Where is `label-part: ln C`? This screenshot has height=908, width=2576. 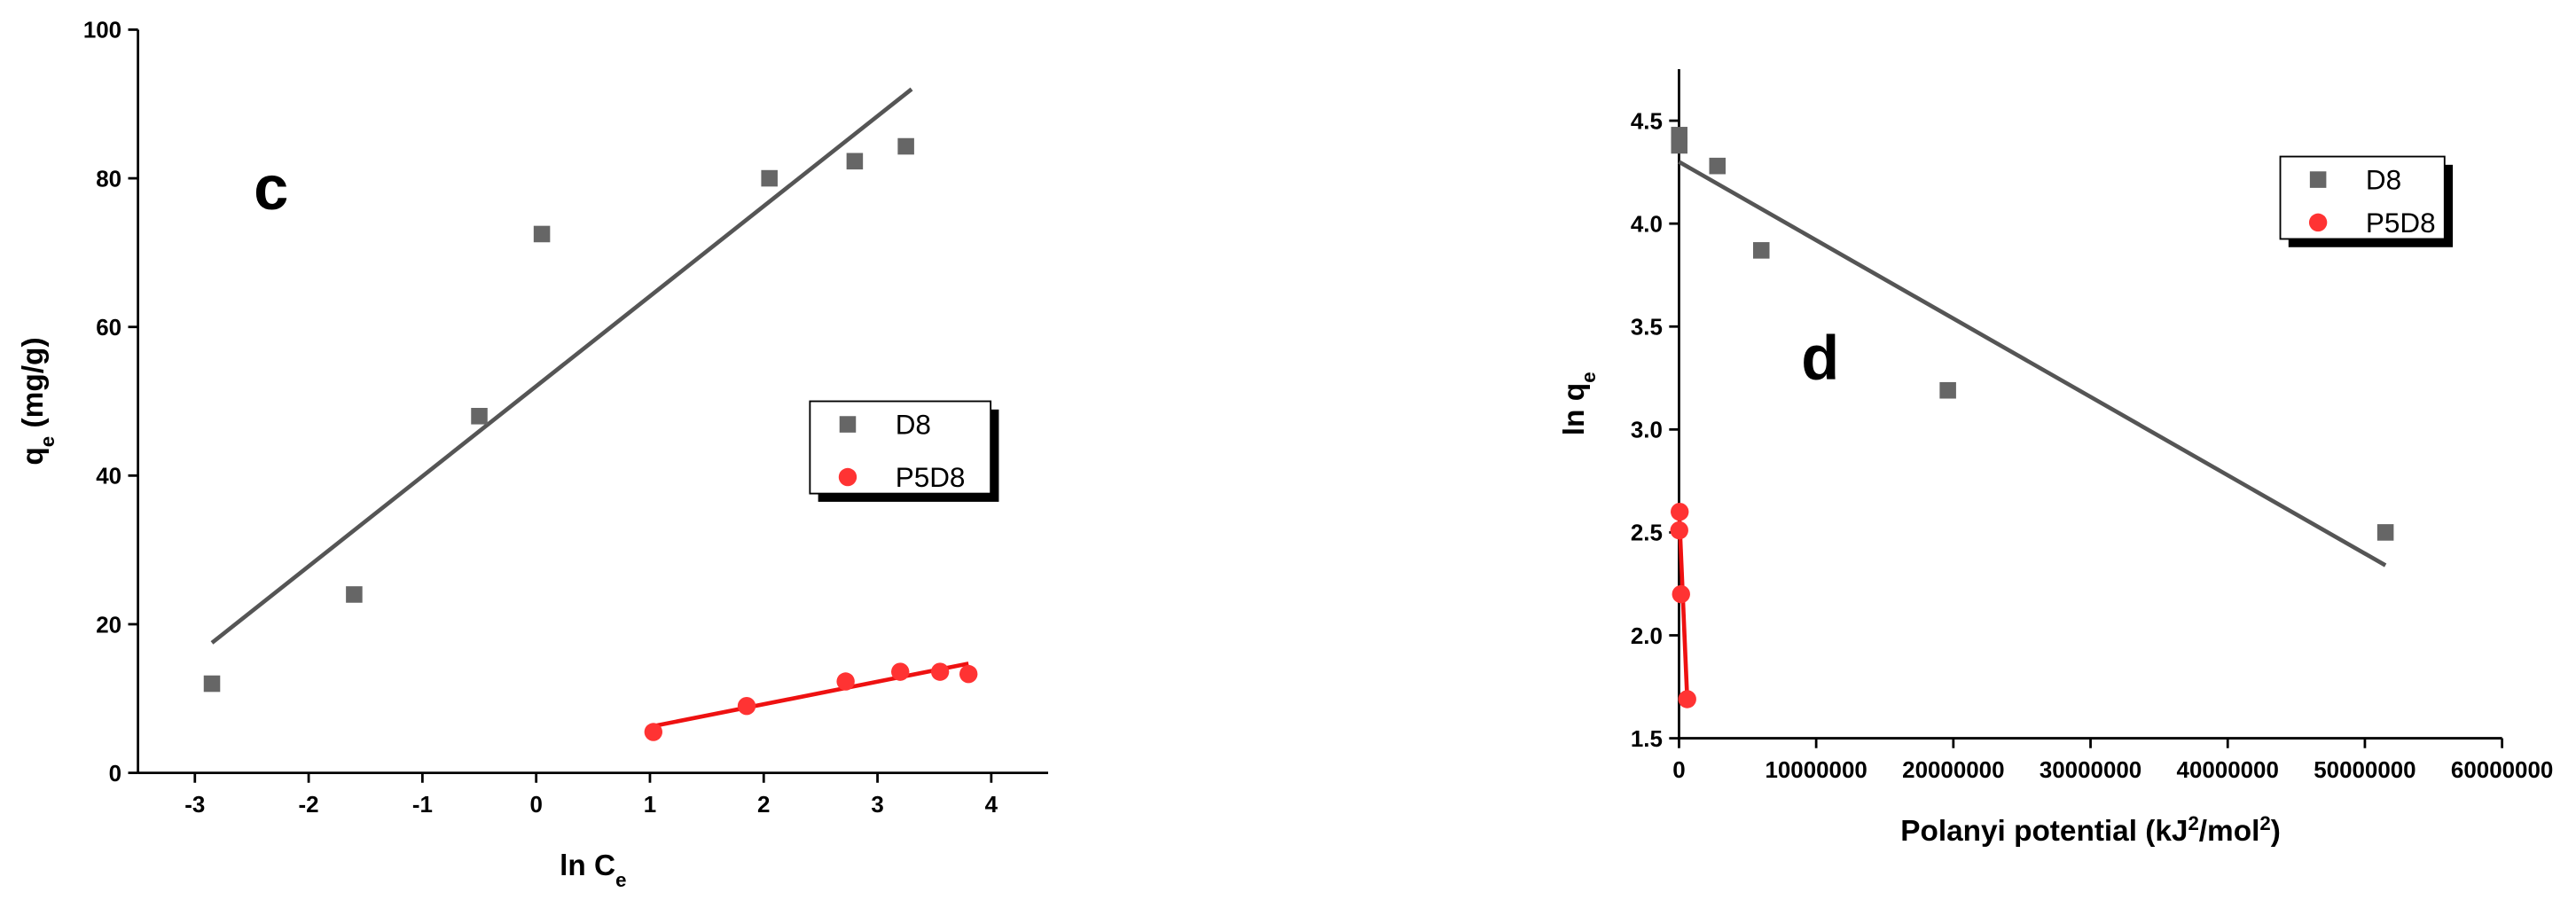 label-part: ln C is located at coordinates (587, 866).